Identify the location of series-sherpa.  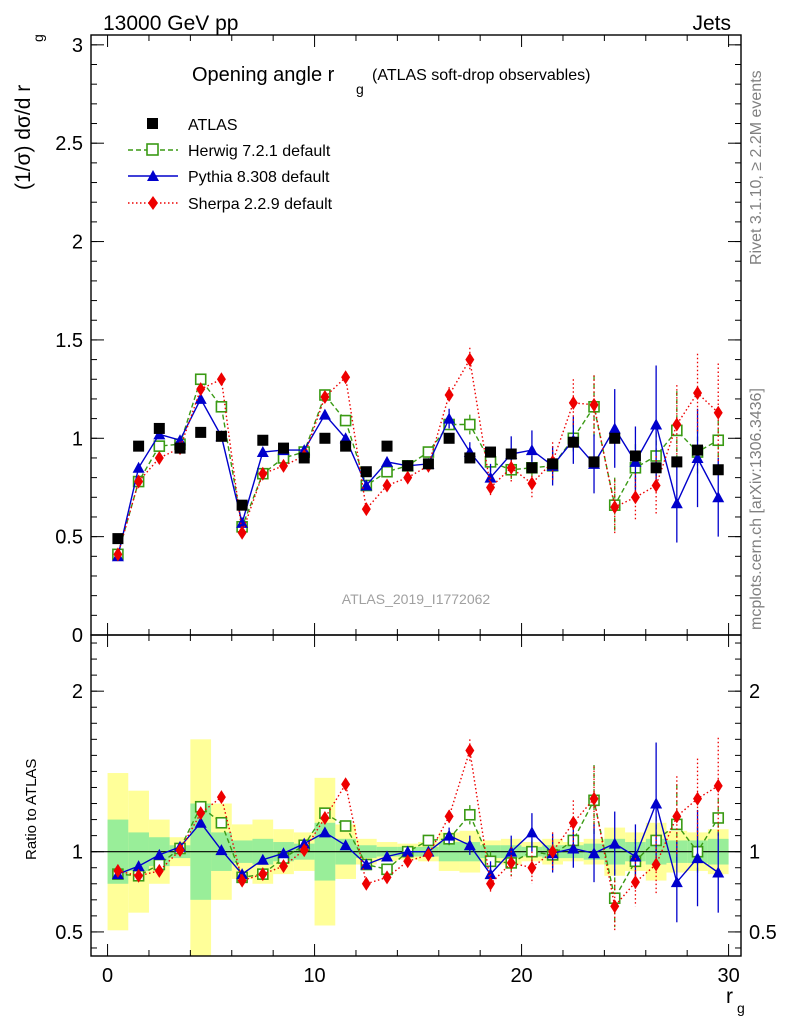
(418, 834).